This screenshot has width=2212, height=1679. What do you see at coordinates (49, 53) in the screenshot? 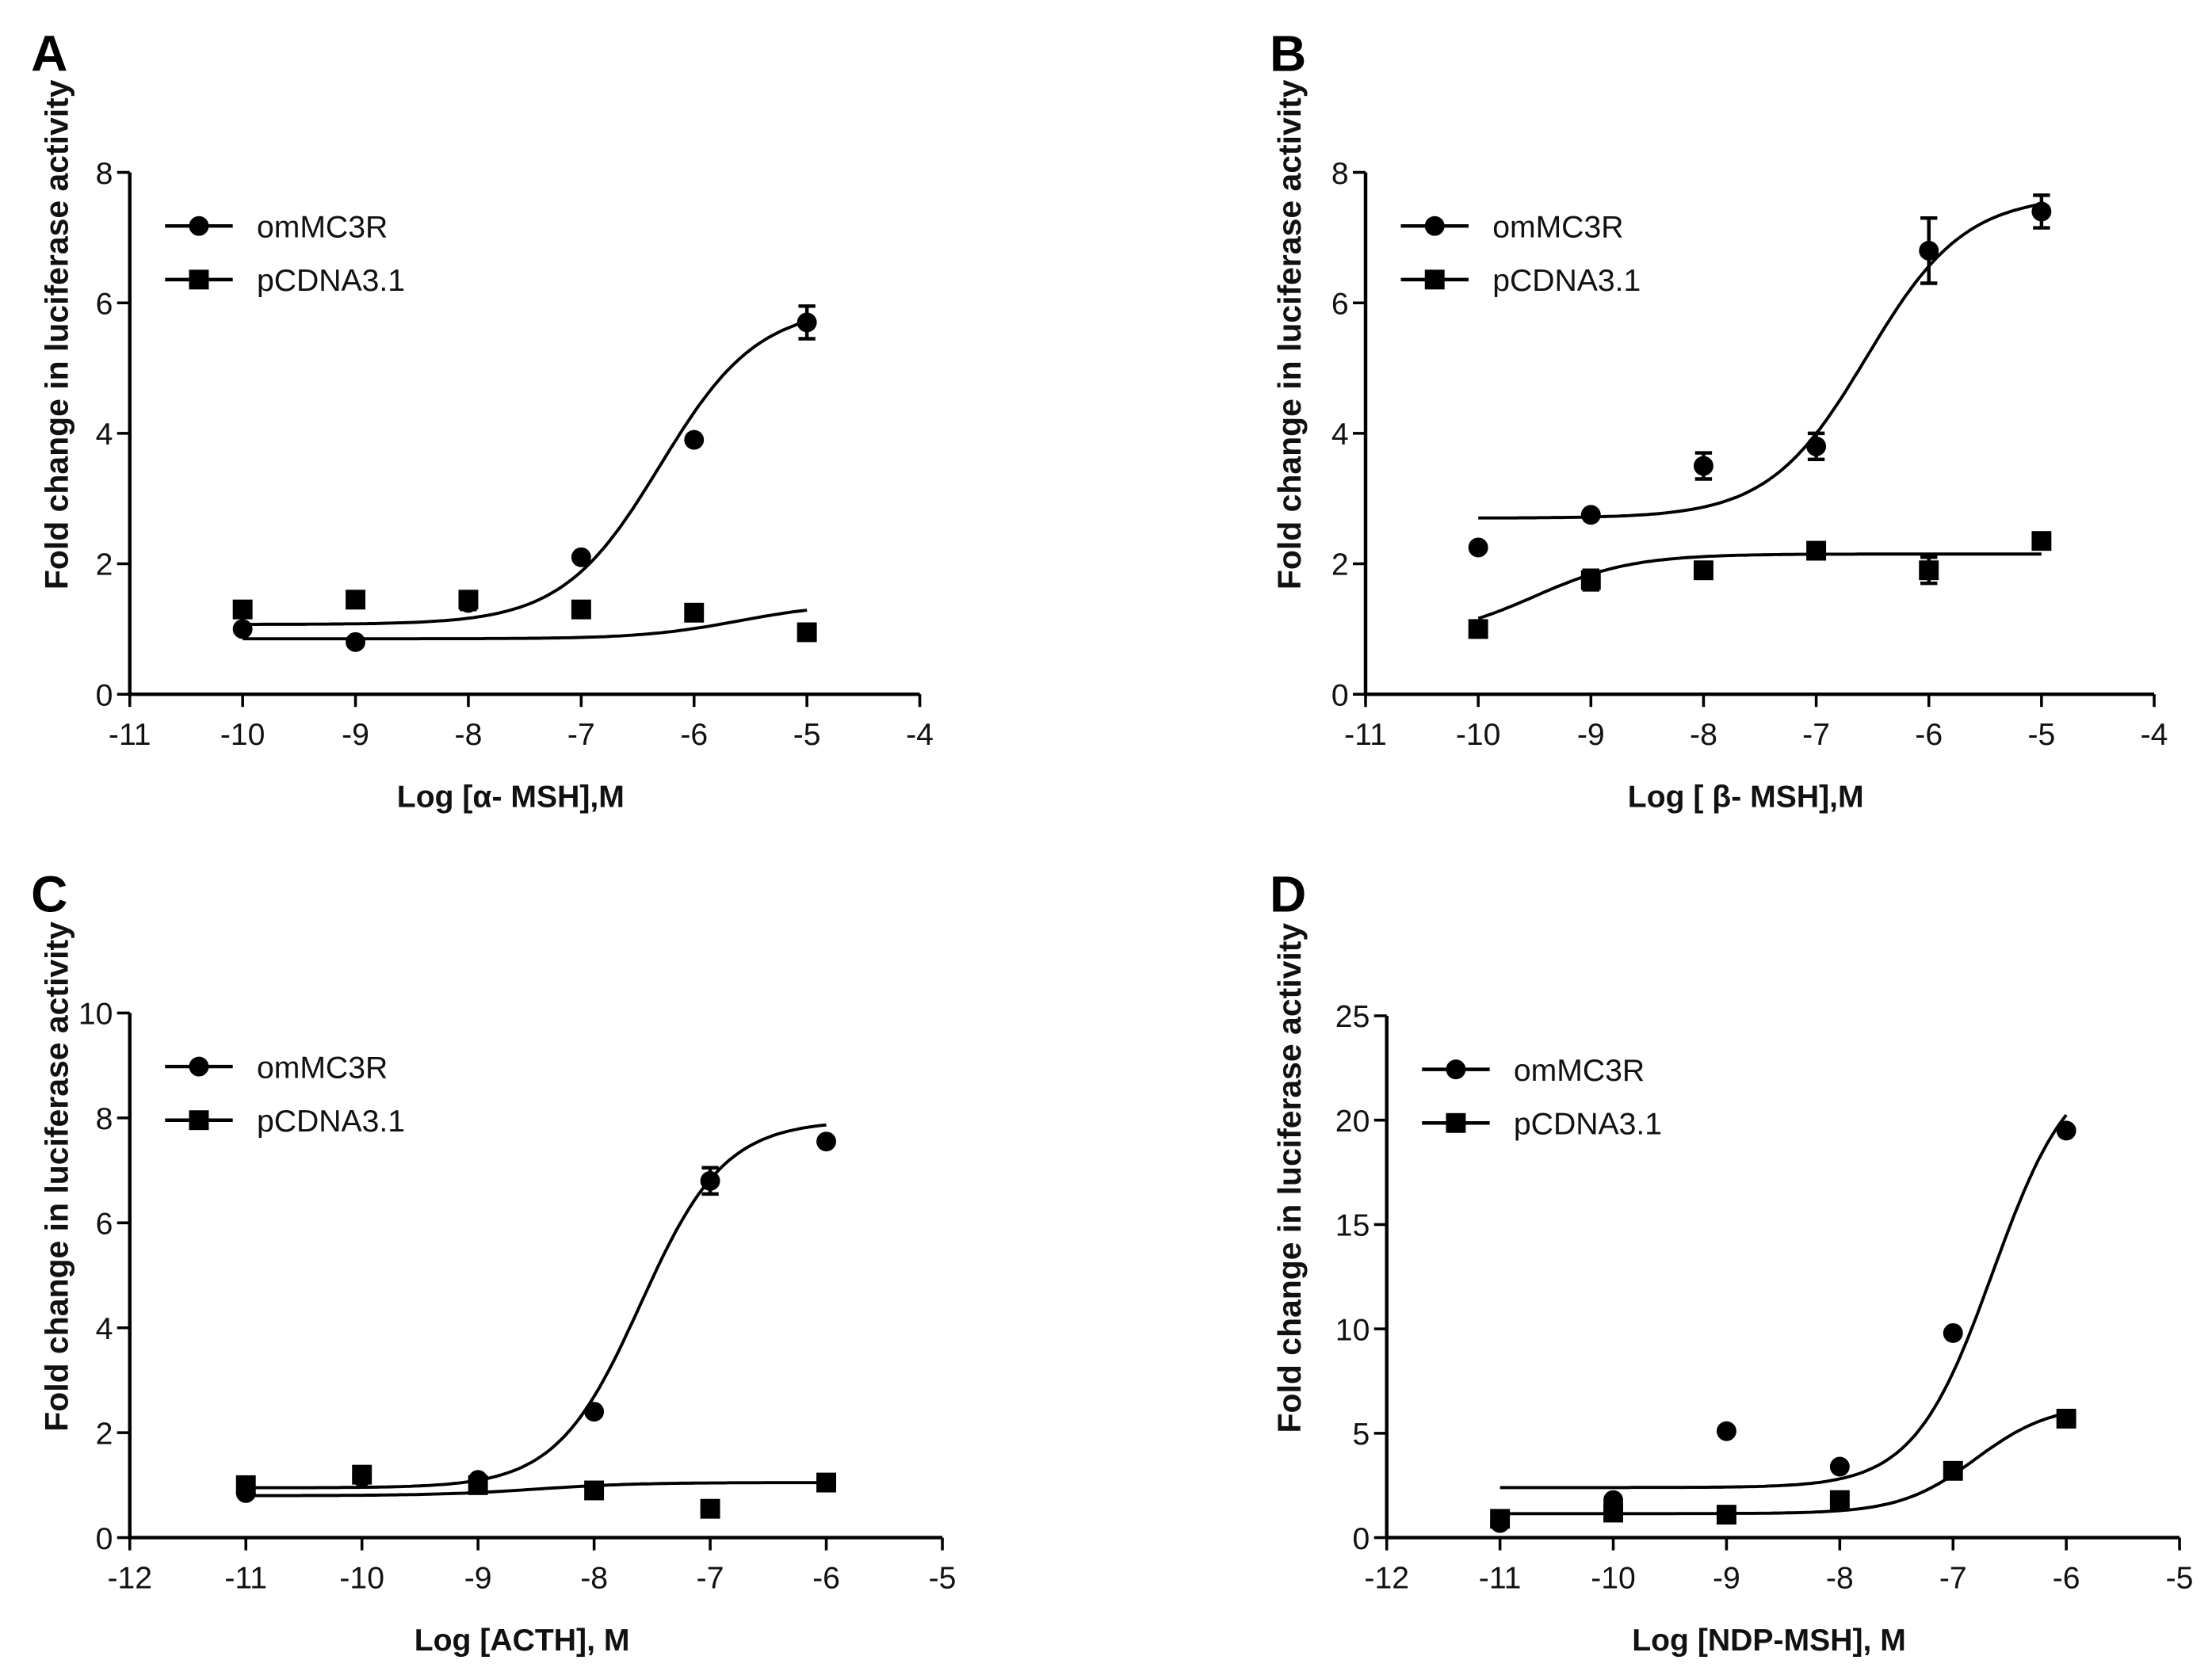
I see `panel-label: A` at bounding box center [49, 53].